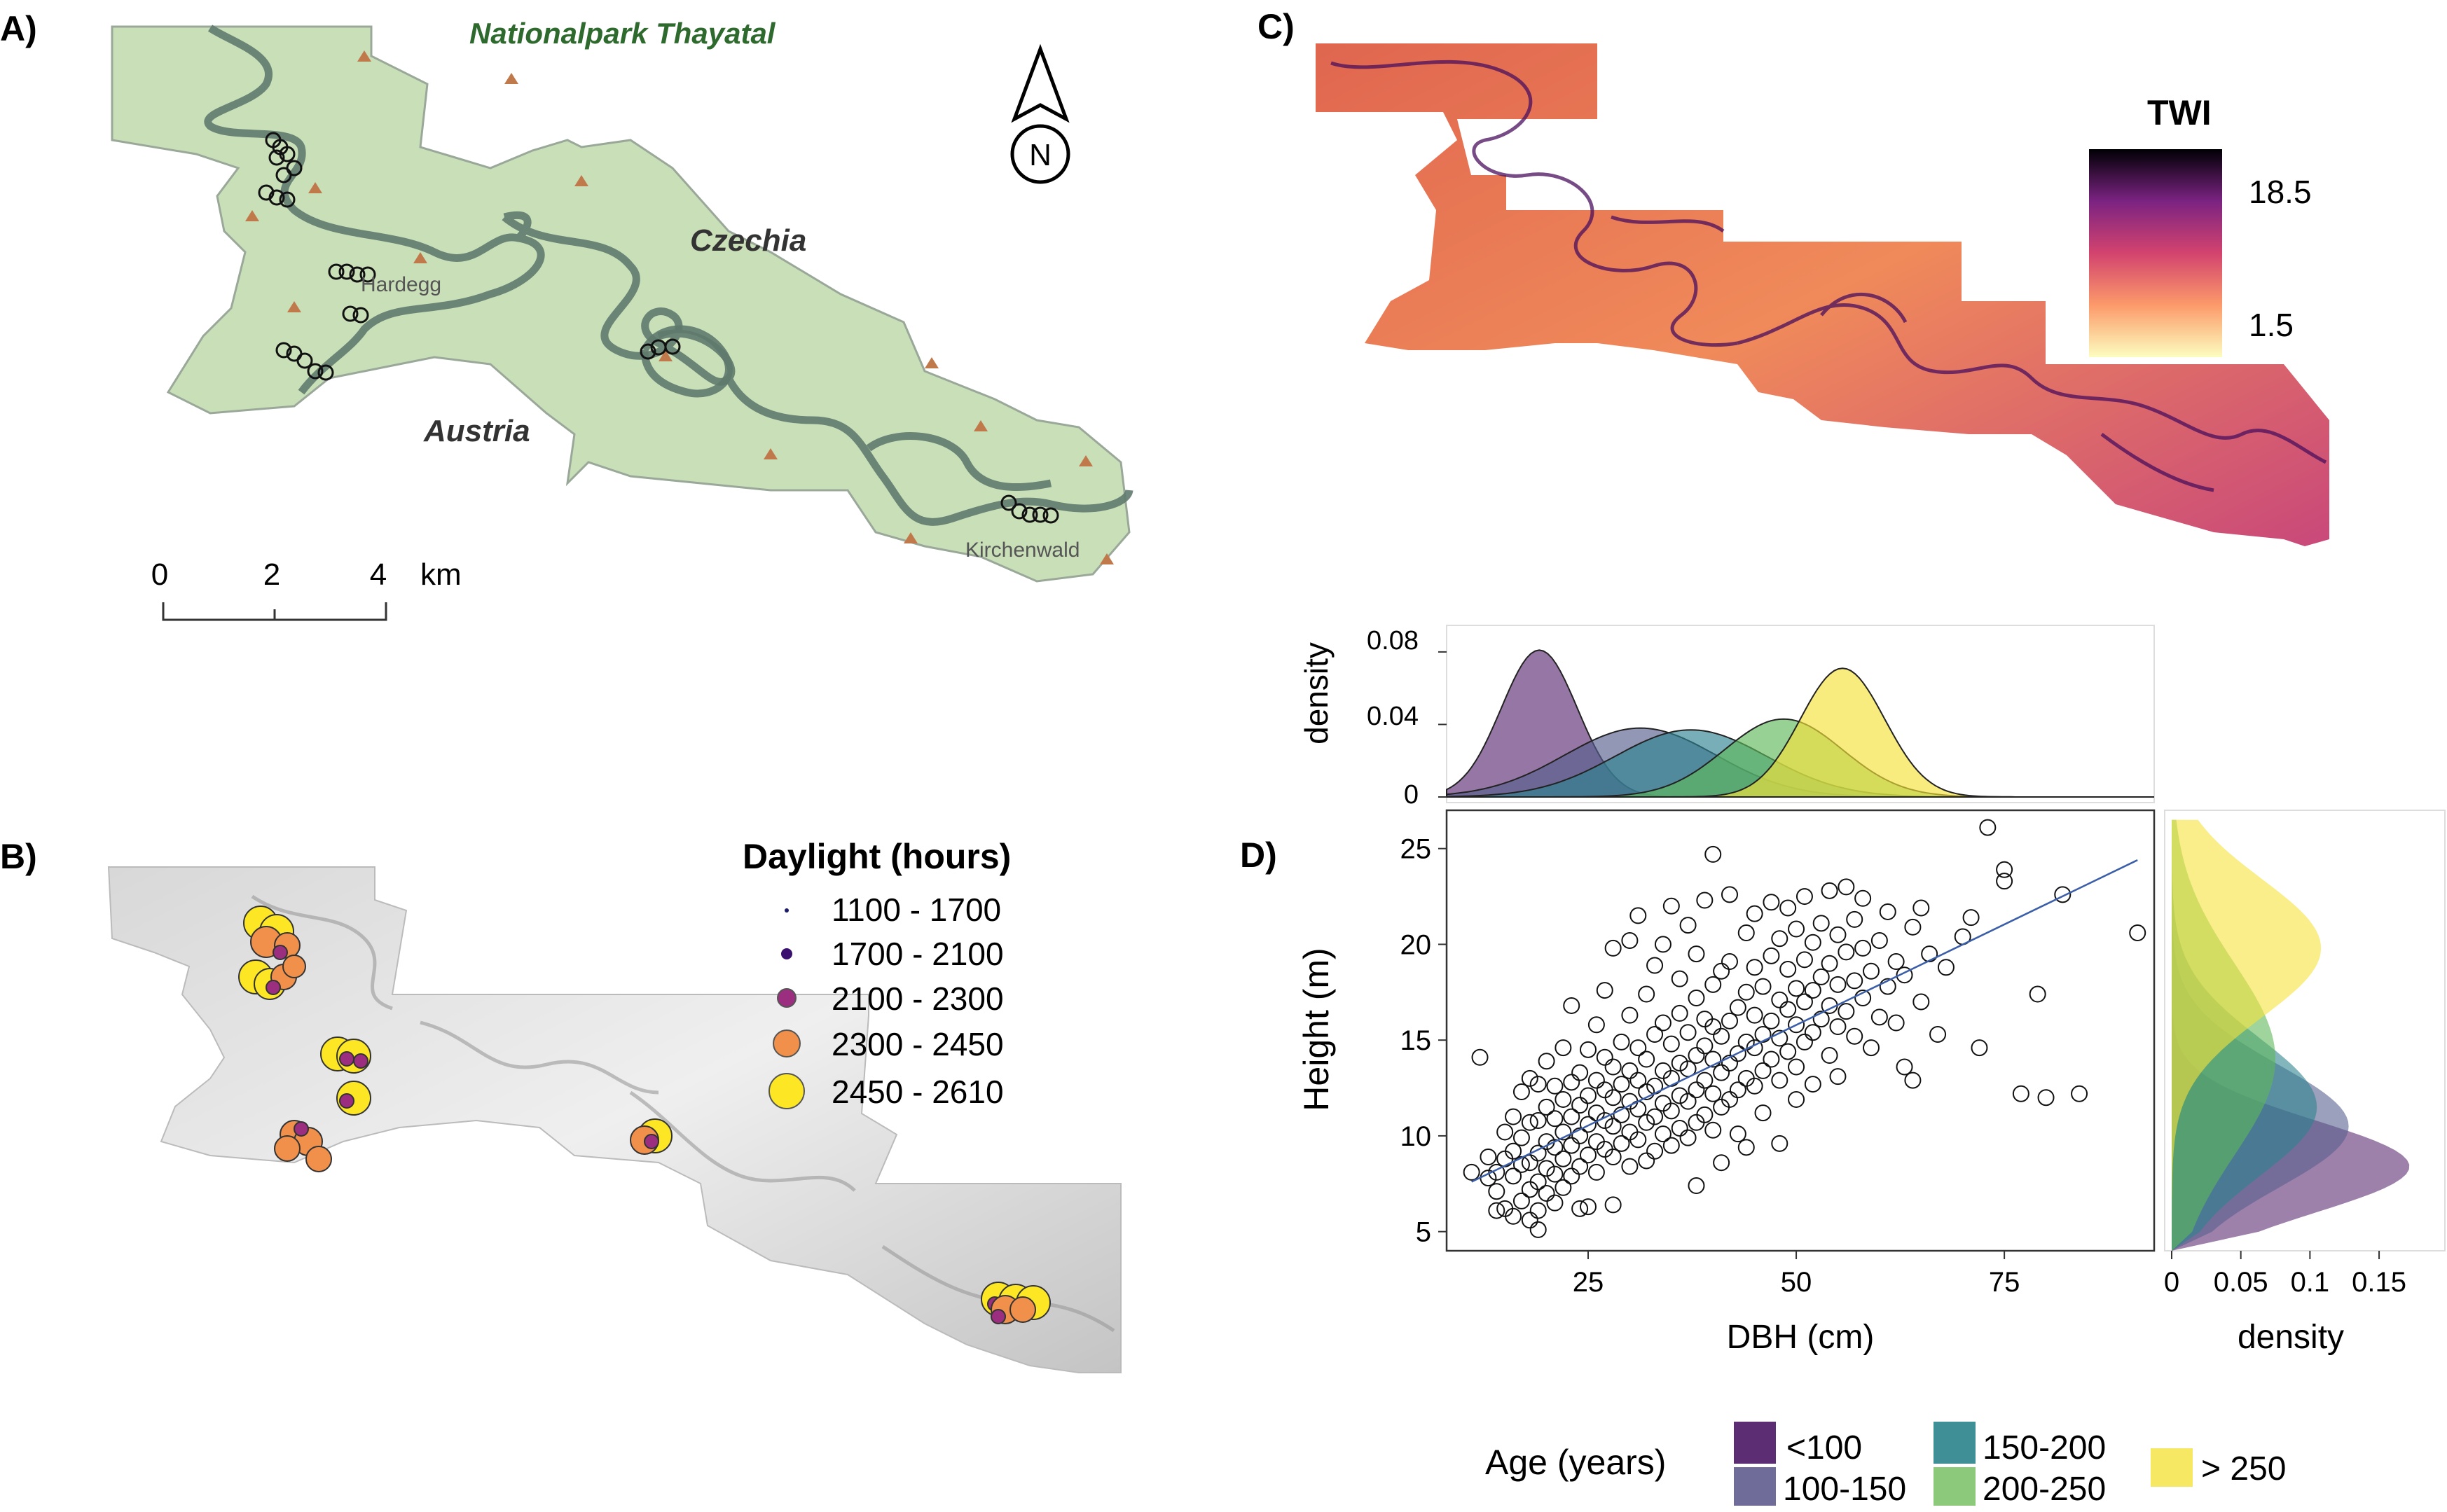 The image size is (2447, 1512). I want to click on panel-c-label: C), so click(1276, 27).